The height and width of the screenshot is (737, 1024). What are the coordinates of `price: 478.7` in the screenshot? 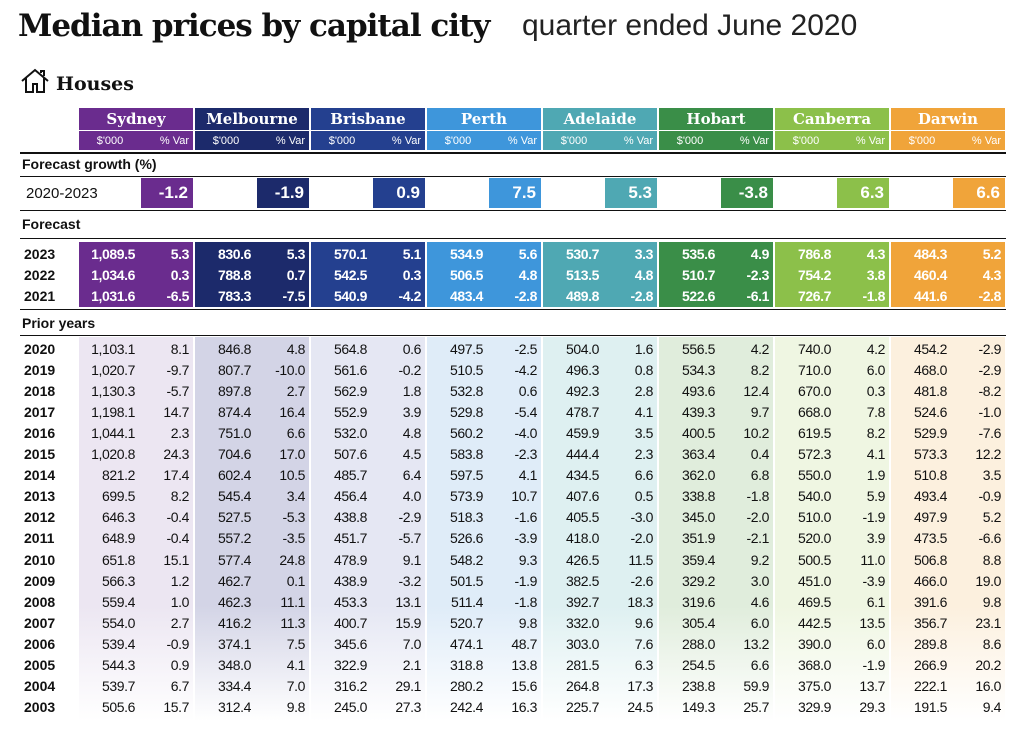 It's located at (582, 411).